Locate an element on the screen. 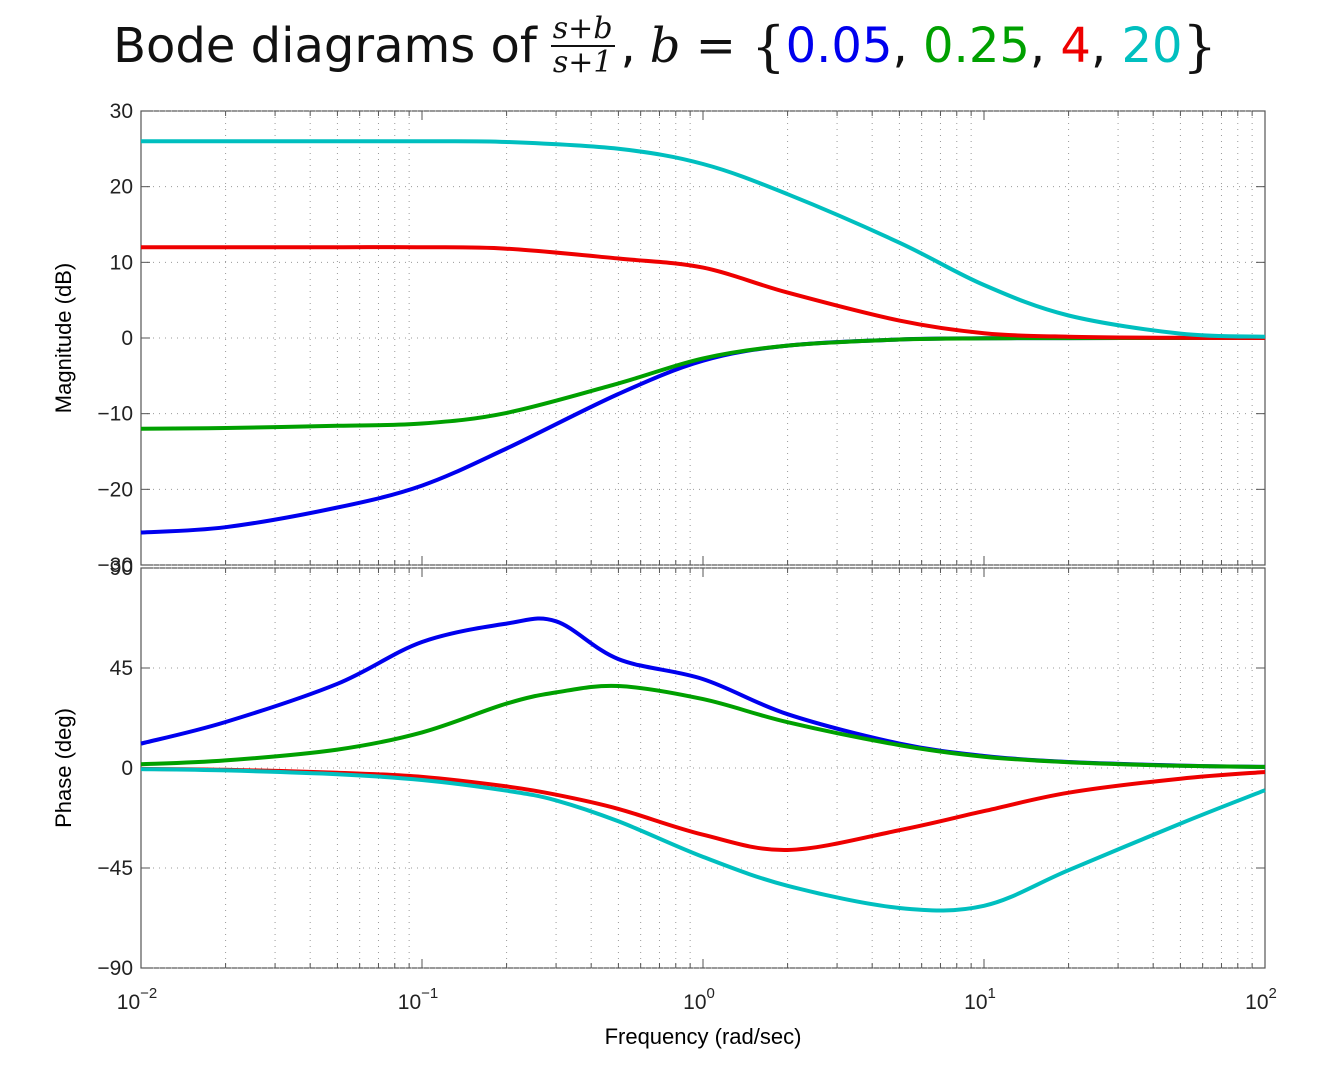  title-value-2: 0.25 is located at coordinates (976, 46).